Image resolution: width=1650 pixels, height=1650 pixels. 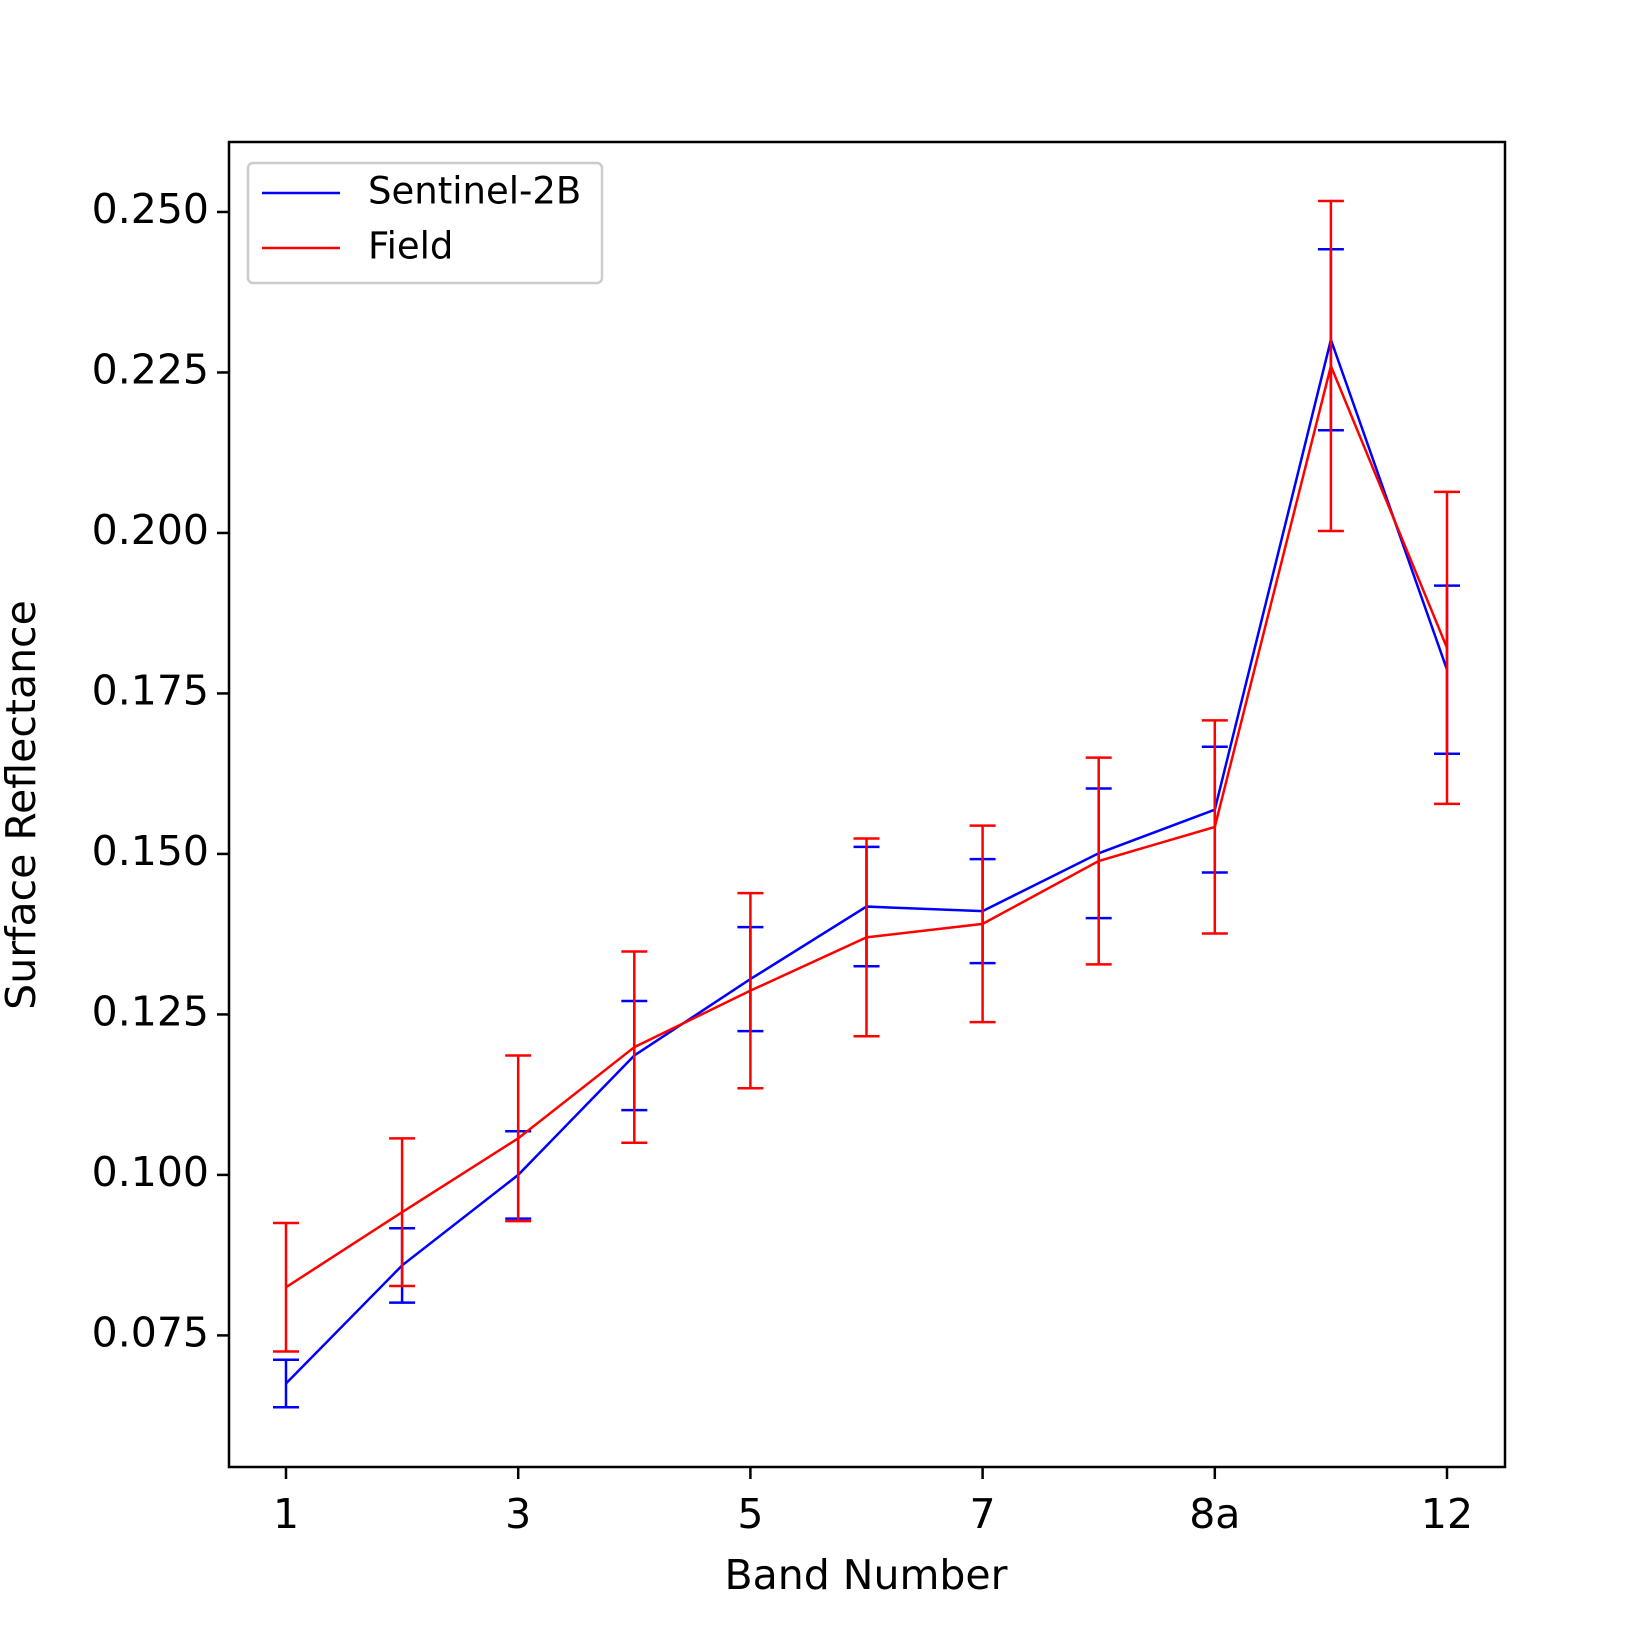 I want to click on x-tick-label: 12, so click(x=1447, y=1514).